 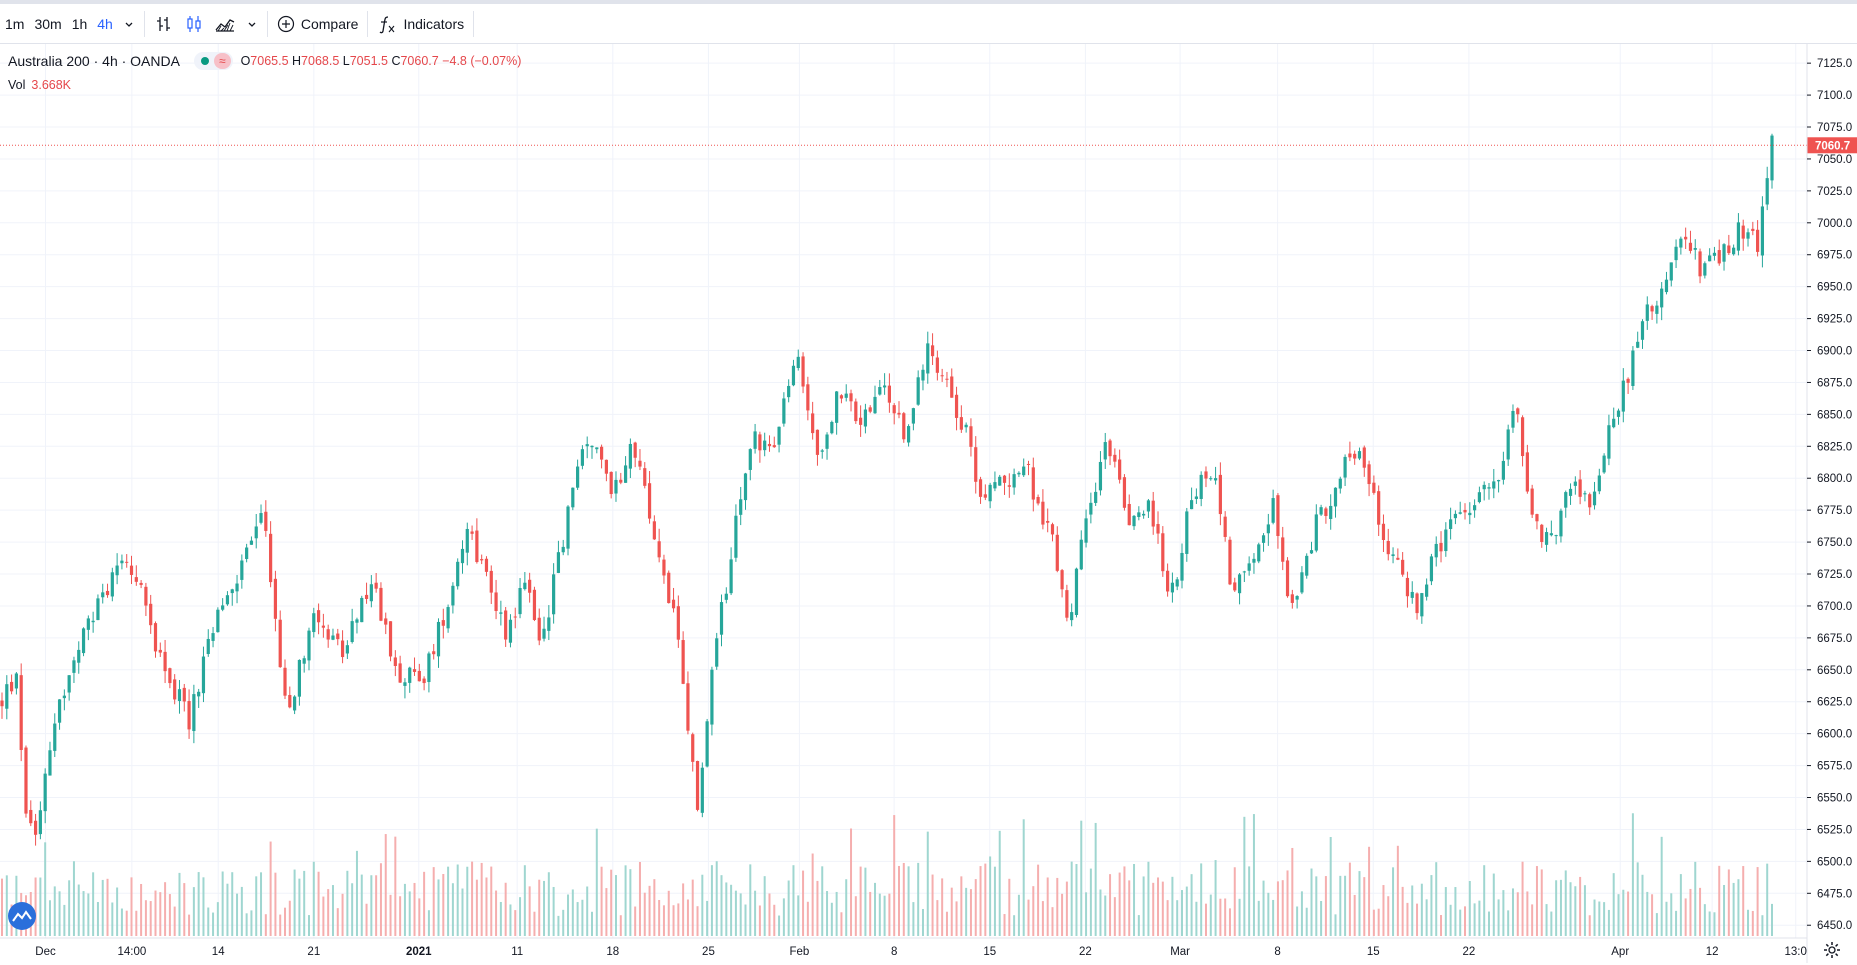 I want to click on y-tick-label: 7100.0, so click(x=1834, y=96).